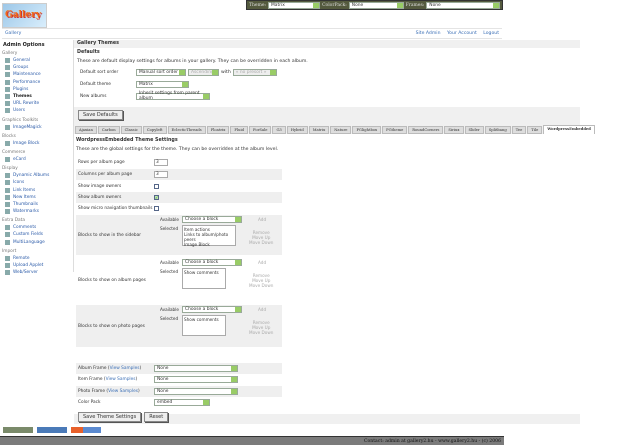 Image resolution: width=640 pixels, height=445 pixels. What do you see at coordinates (39, 74) in the screenshot?
I see `sidebar-item-maintenance: Maintenance` at bounding box center [39, 74].